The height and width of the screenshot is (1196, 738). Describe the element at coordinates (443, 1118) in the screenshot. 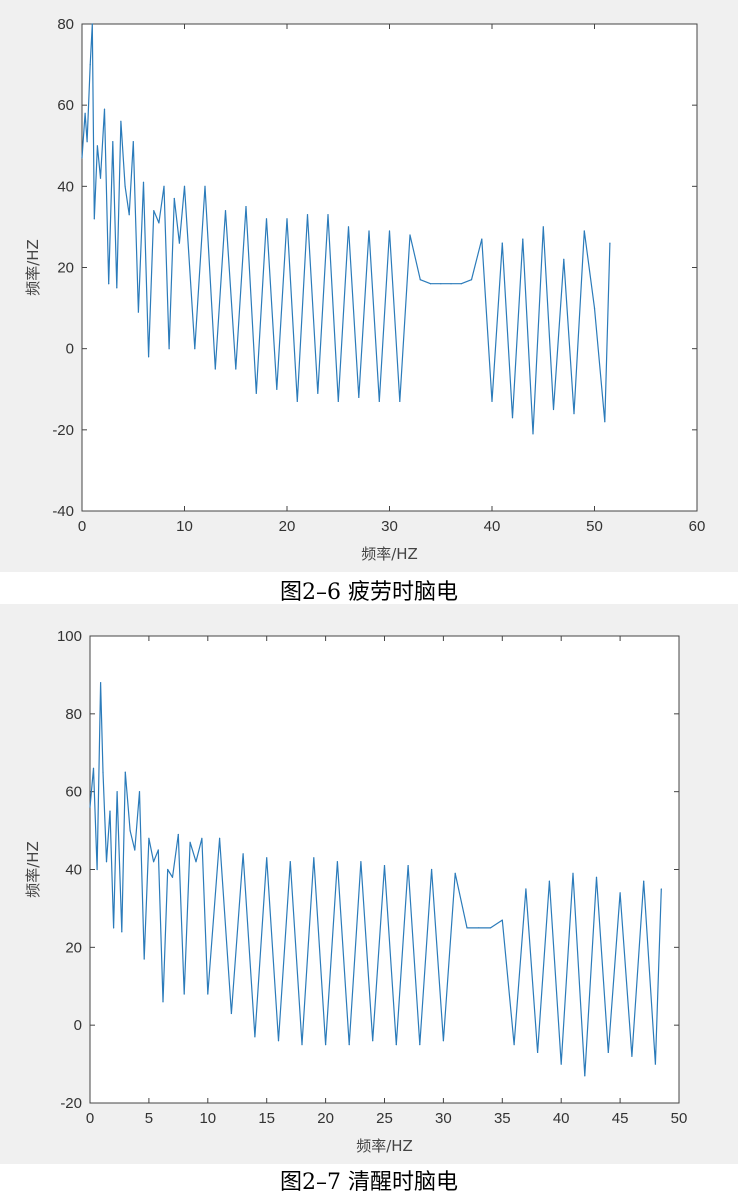

I see `x-tick-label: 30` at that location.